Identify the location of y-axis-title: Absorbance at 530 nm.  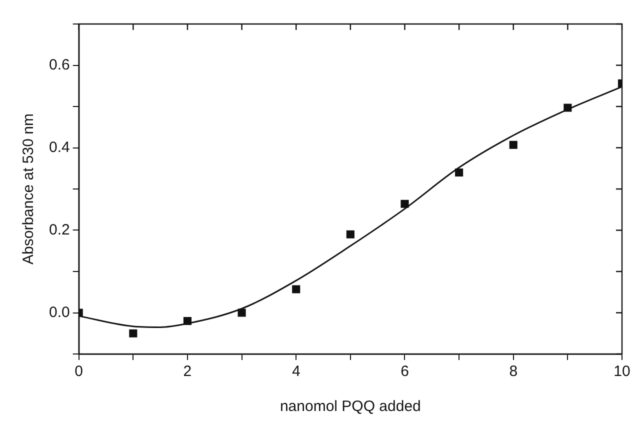
(29, 189).